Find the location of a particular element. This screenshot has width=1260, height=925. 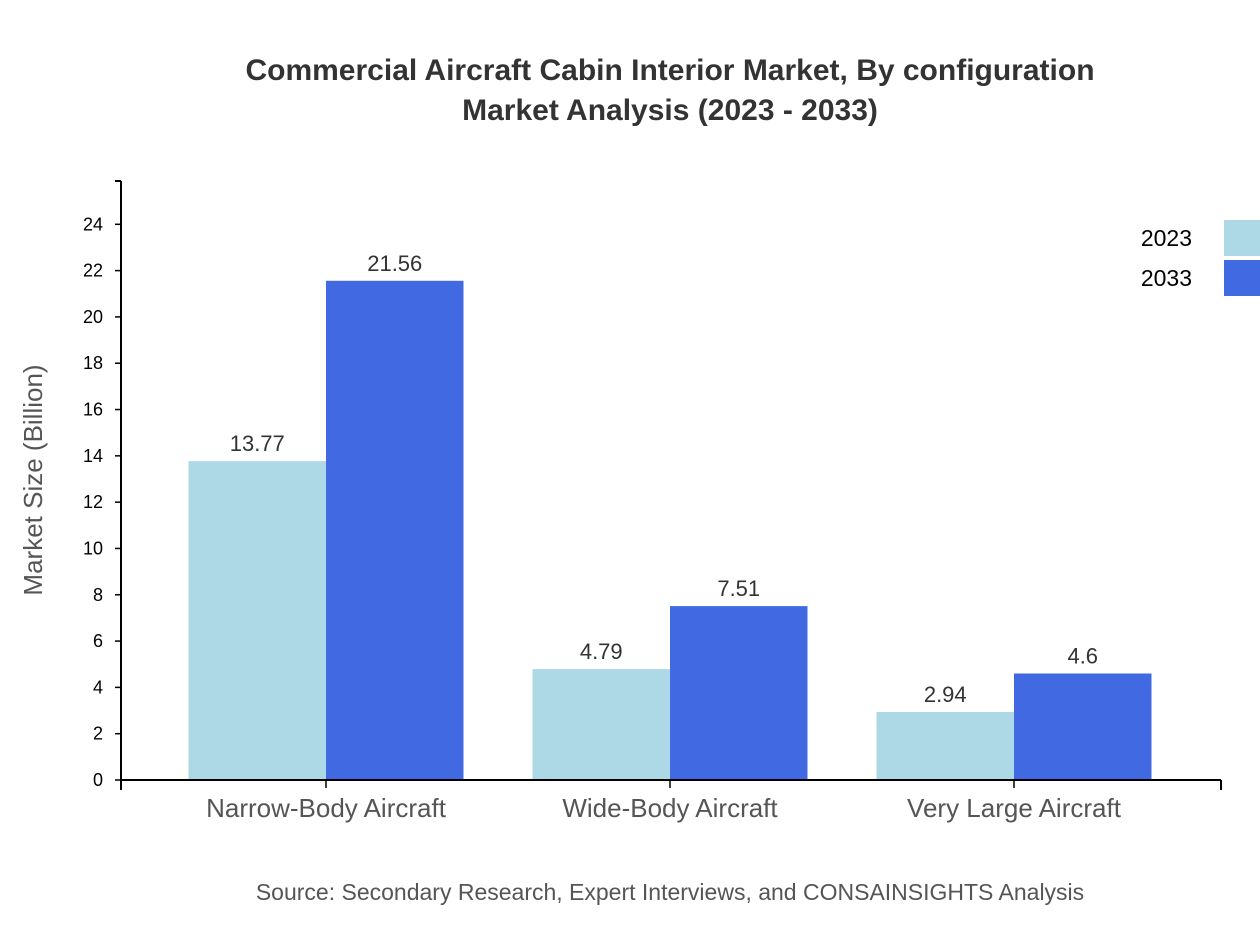

y-tick-label: 4 is located at coordinates (98, 687).